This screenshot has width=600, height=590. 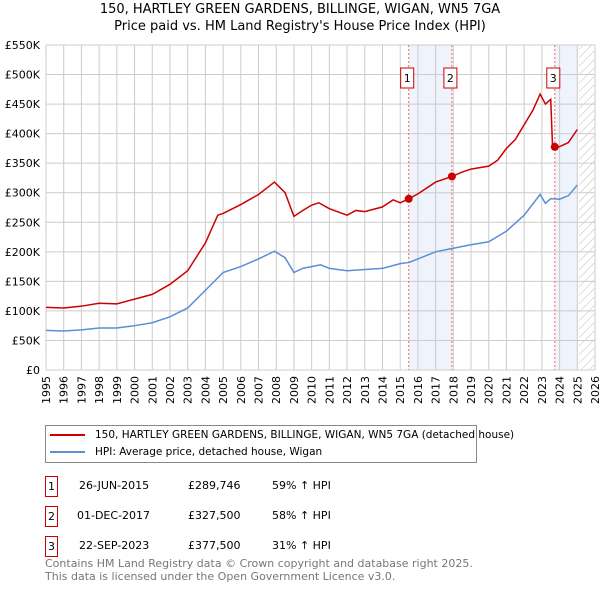 I want to click on x-tick-label: 2000, so click(x=135, y=390).